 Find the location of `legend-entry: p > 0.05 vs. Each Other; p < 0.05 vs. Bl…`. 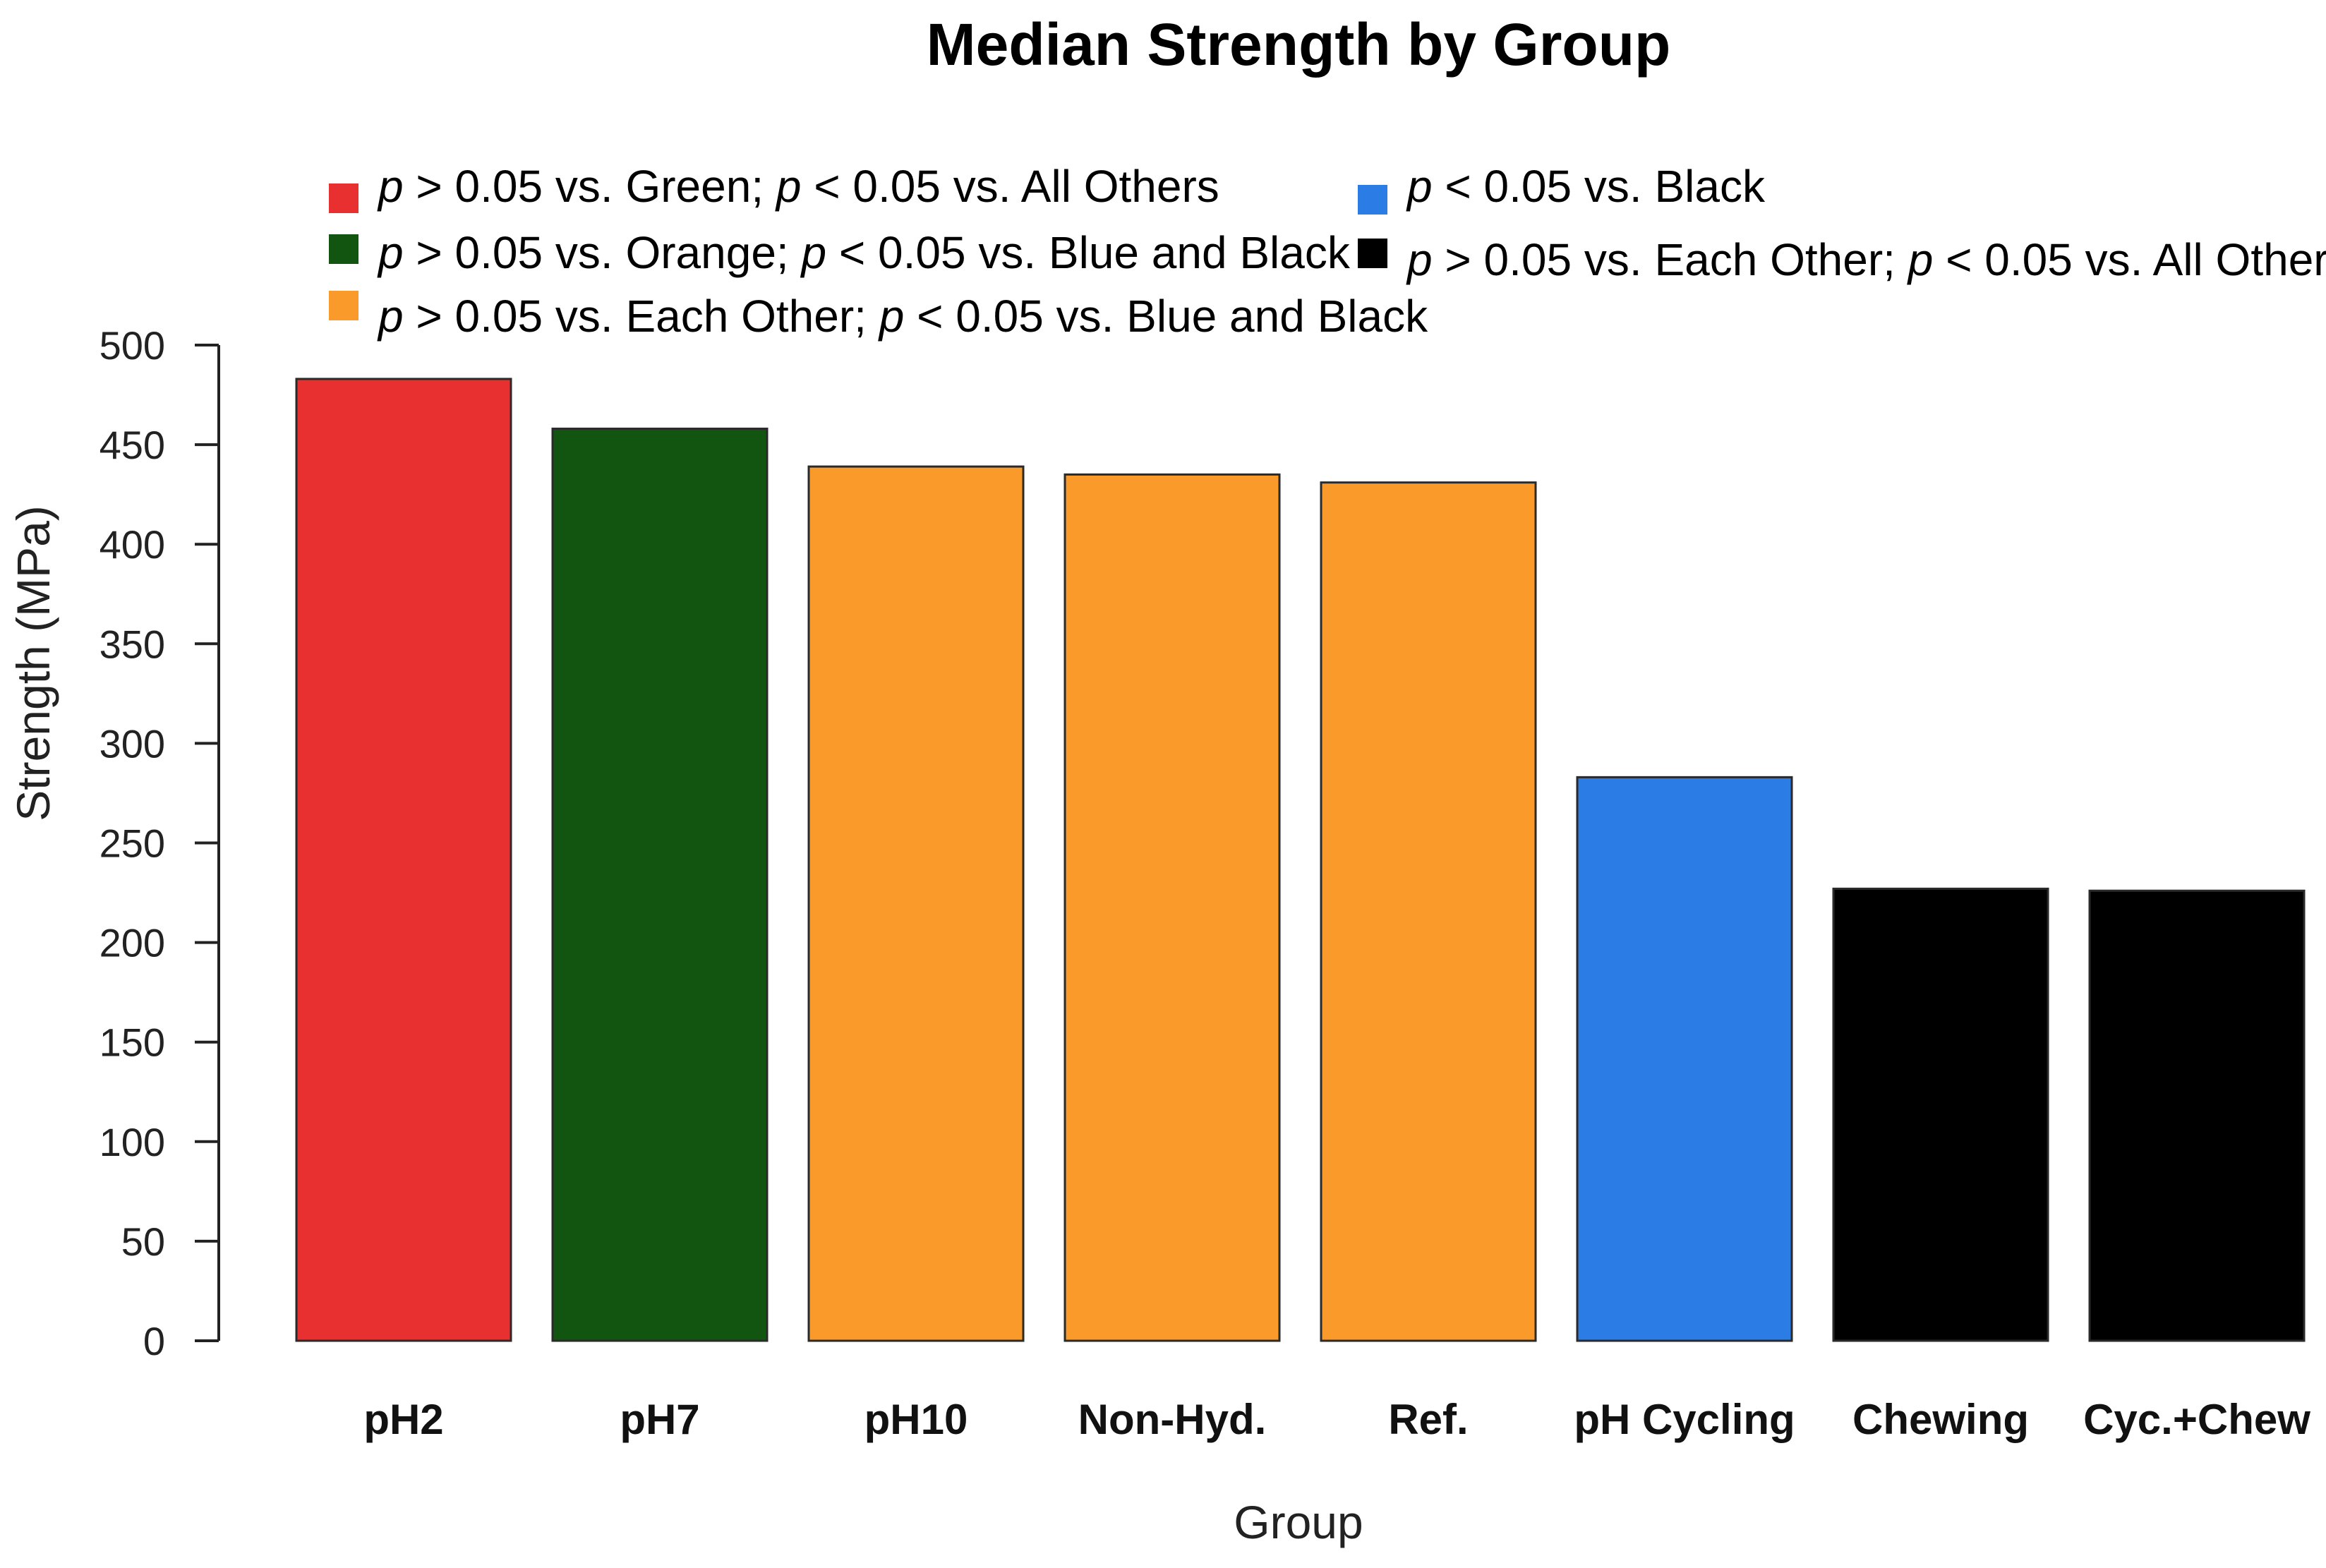

legend-entry: p > 0.05 vs. Each Other; p < 0.05 vs. Bl… is located at coordinates (903, 316).